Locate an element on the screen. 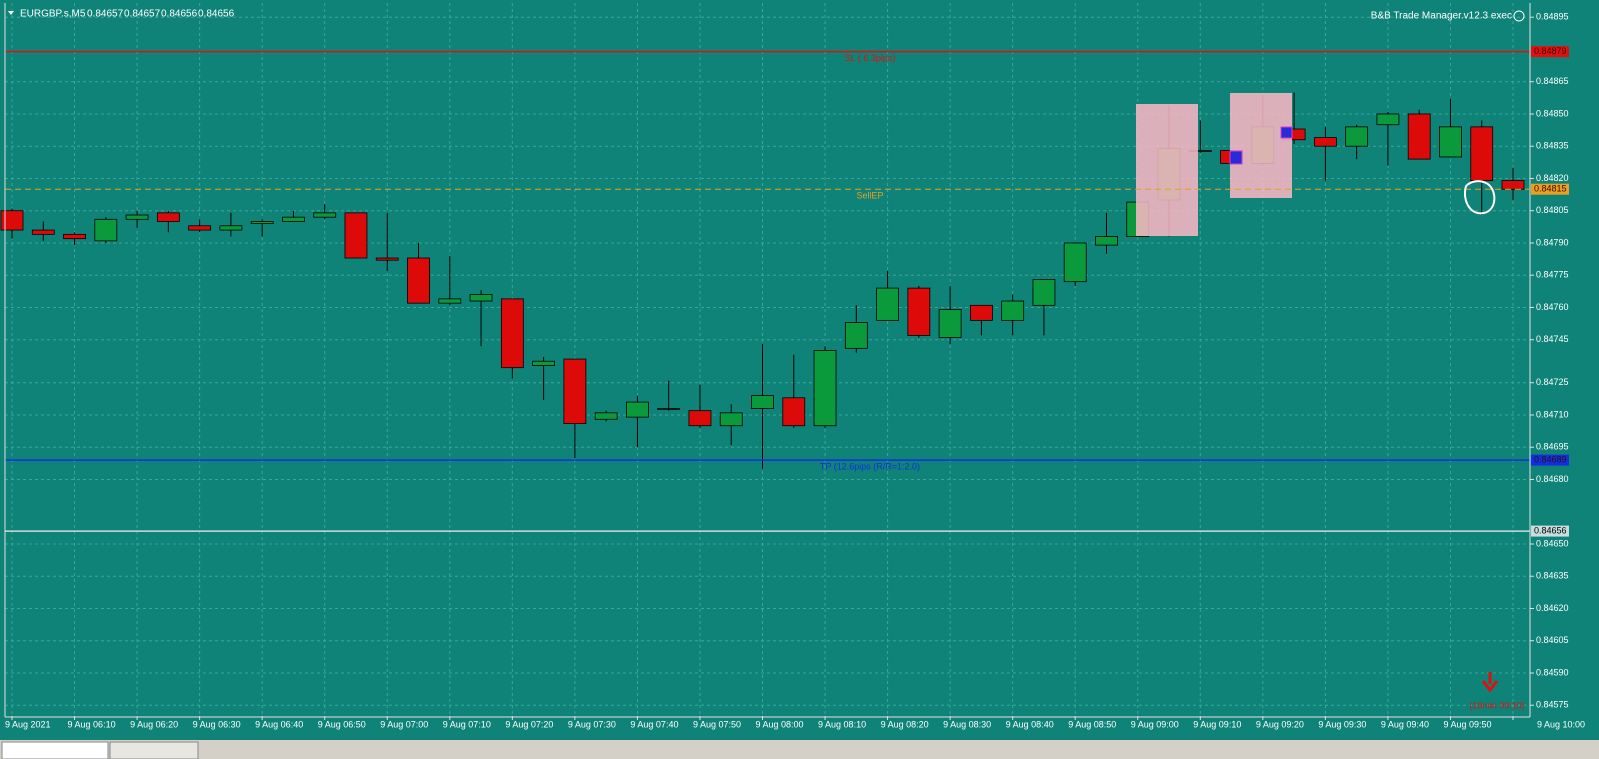 Image resolution: width=1599 pixels, height=759 pixels. y-tick-label: 0.84790 is located at coordinates (1552, 242).